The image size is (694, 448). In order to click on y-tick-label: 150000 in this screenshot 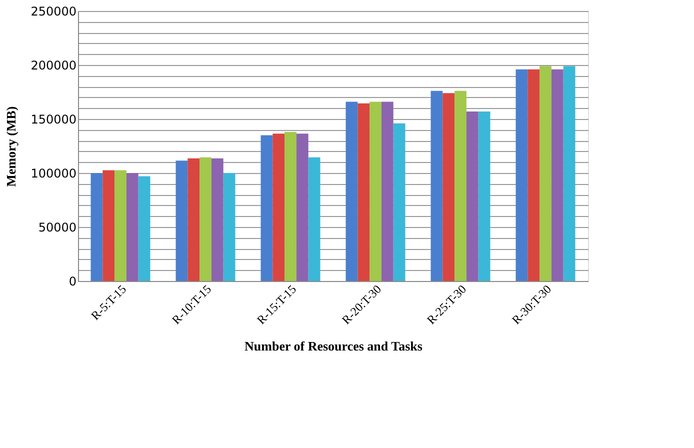, I will do `click(53, 119)`.